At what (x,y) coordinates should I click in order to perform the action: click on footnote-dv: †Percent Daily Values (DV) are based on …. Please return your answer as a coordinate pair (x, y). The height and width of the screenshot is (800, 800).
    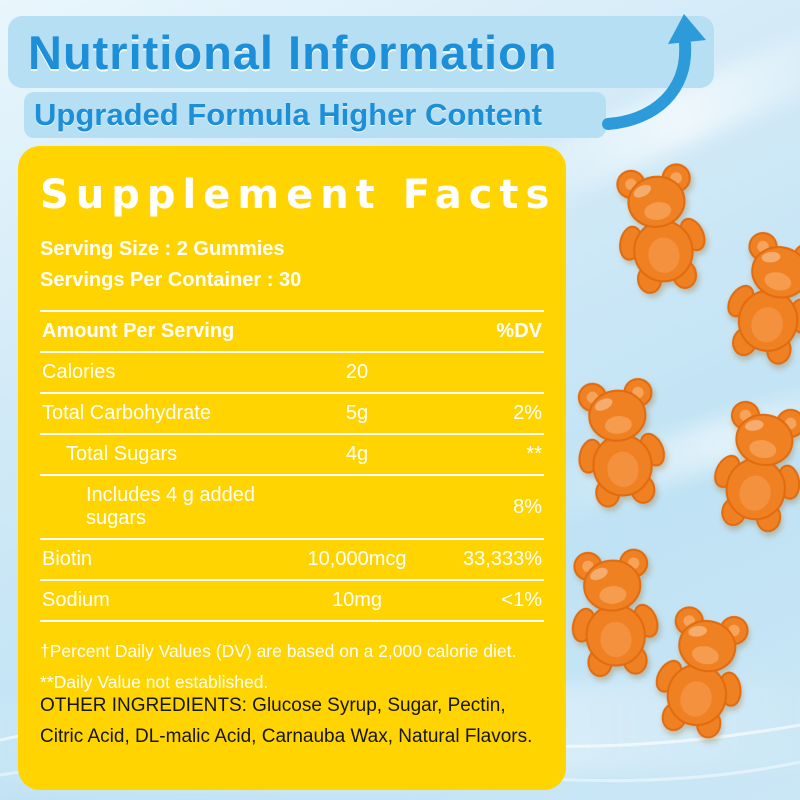
    Looking at the image, I should click on (278, 651).